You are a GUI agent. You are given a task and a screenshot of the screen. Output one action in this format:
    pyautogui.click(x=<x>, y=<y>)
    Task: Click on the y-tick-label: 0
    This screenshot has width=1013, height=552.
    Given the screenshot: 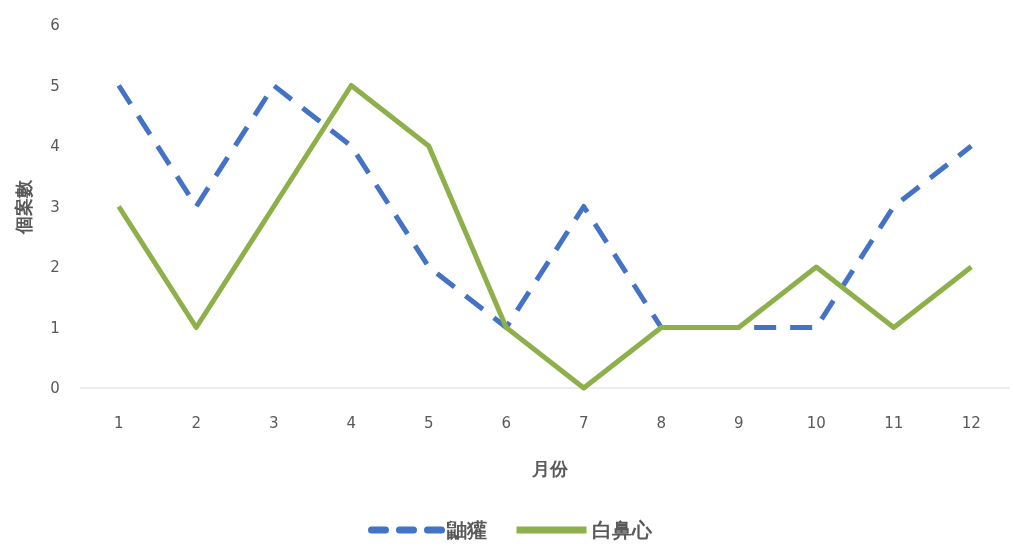 What is the action you would take?
    pyautogui.click(x=55, y=388)
    